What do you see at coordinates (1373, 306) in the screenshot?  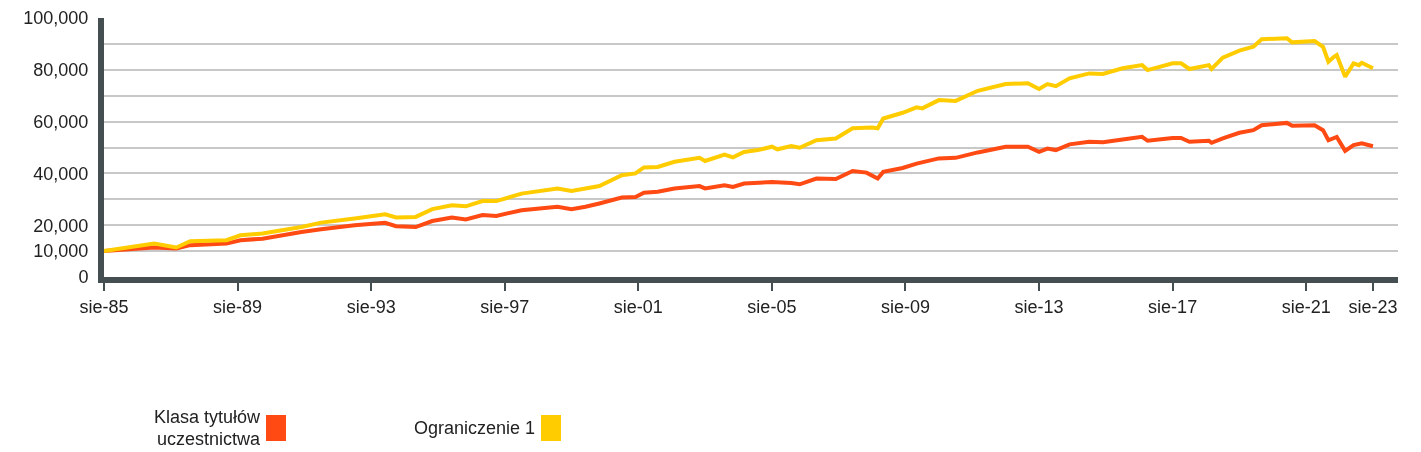 I see `x-tick-label: sie-23` at bounding box center [1373, 306].